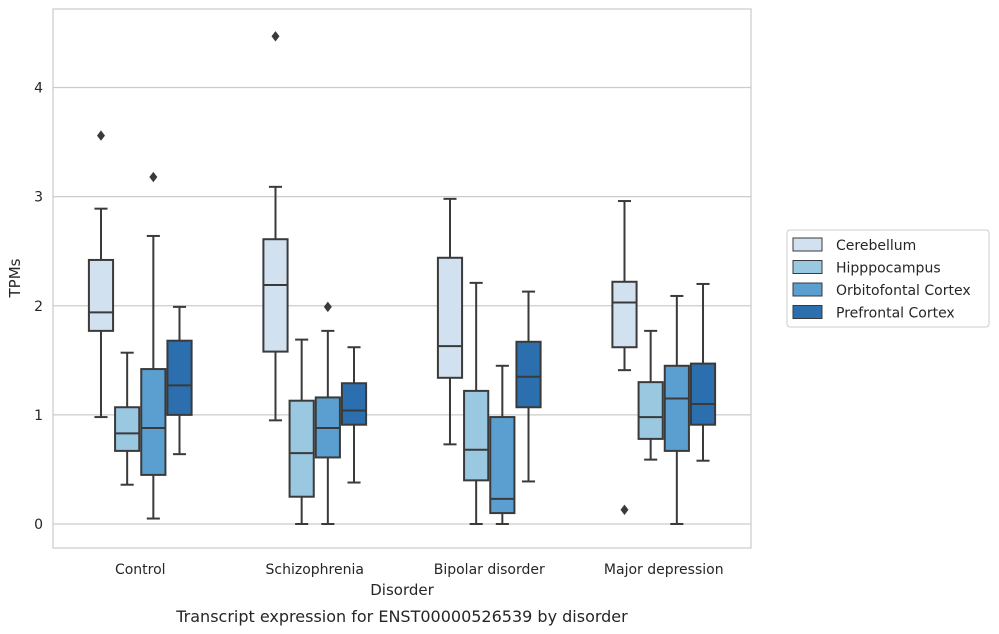 This screenshot has width=999, height=634. Describe the element at coordinates (38, 525) in the screenshot. I see `y-tick-label: 0` at that location.